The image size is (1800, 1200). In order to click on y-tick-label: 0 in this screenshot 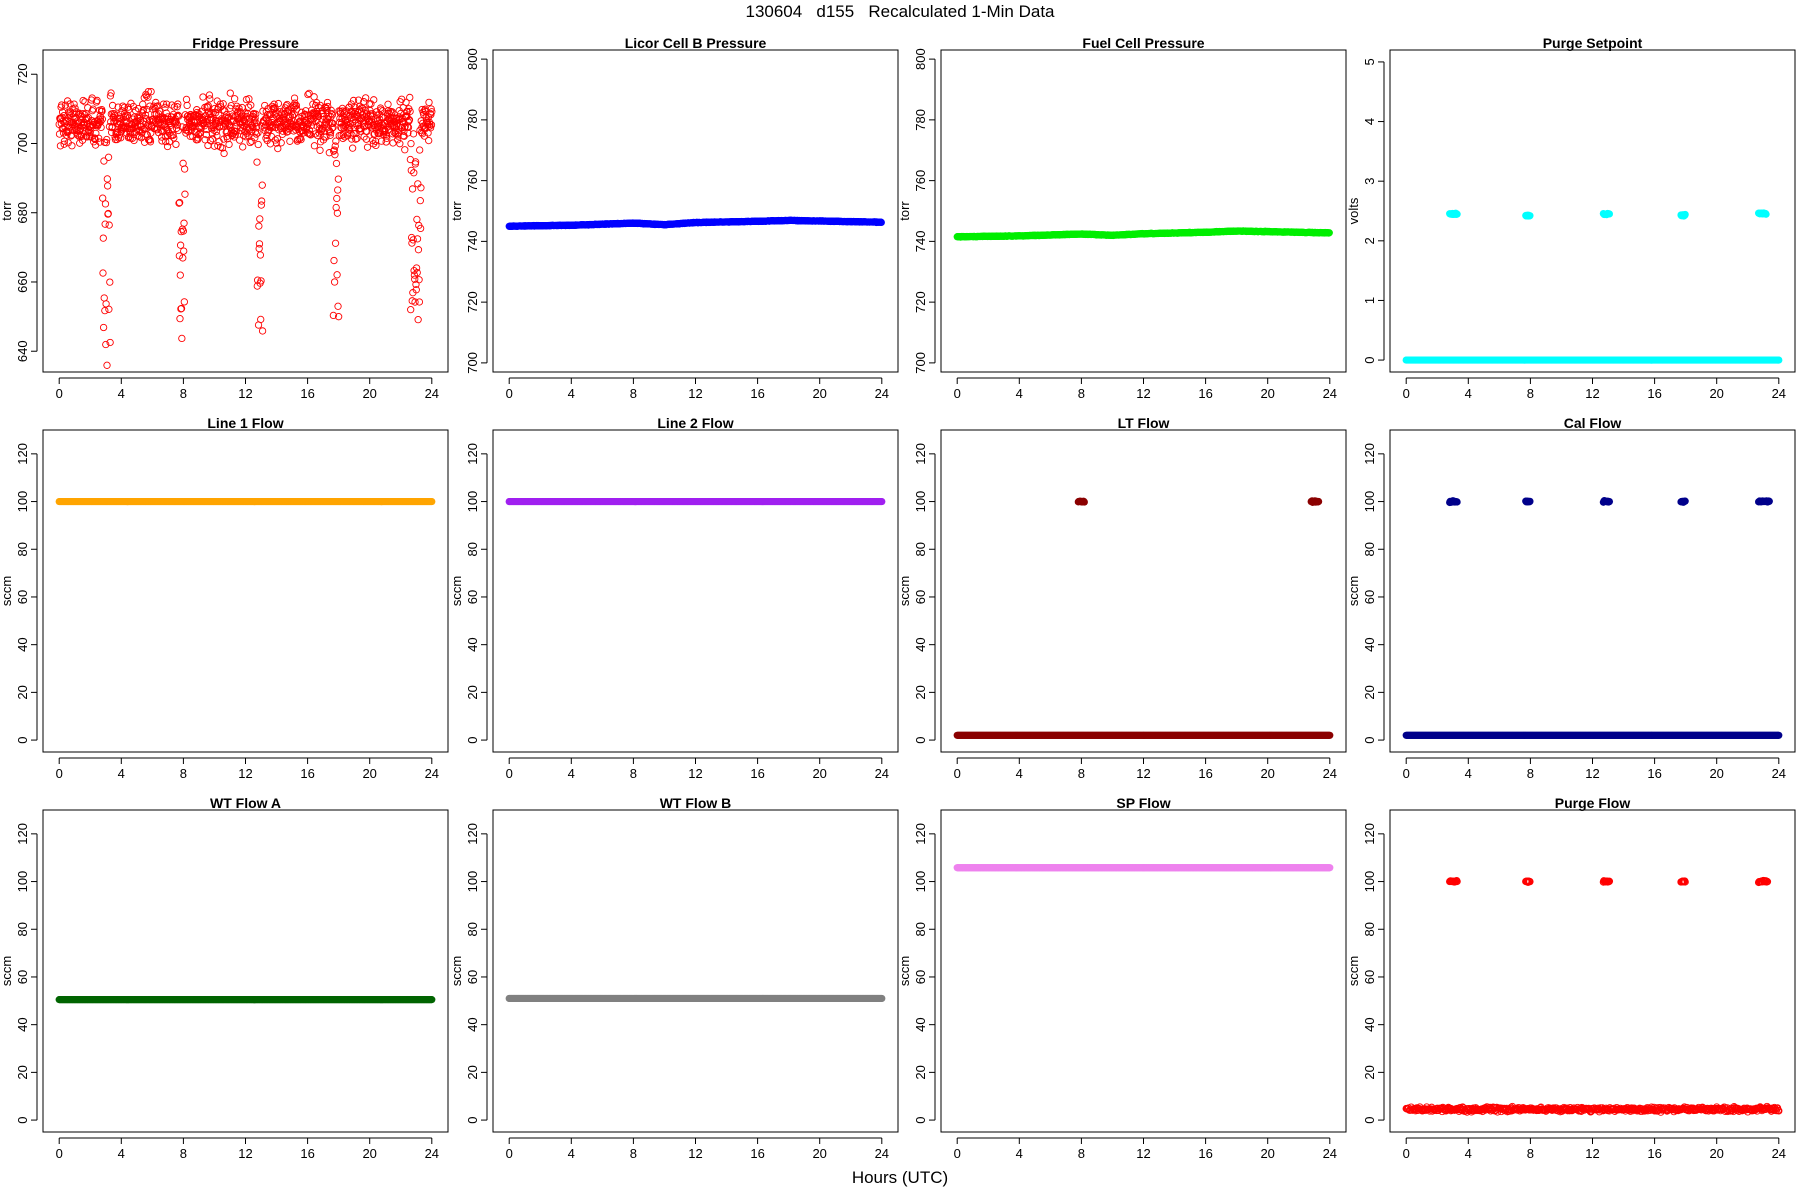, I will do `click(920, 739)`.